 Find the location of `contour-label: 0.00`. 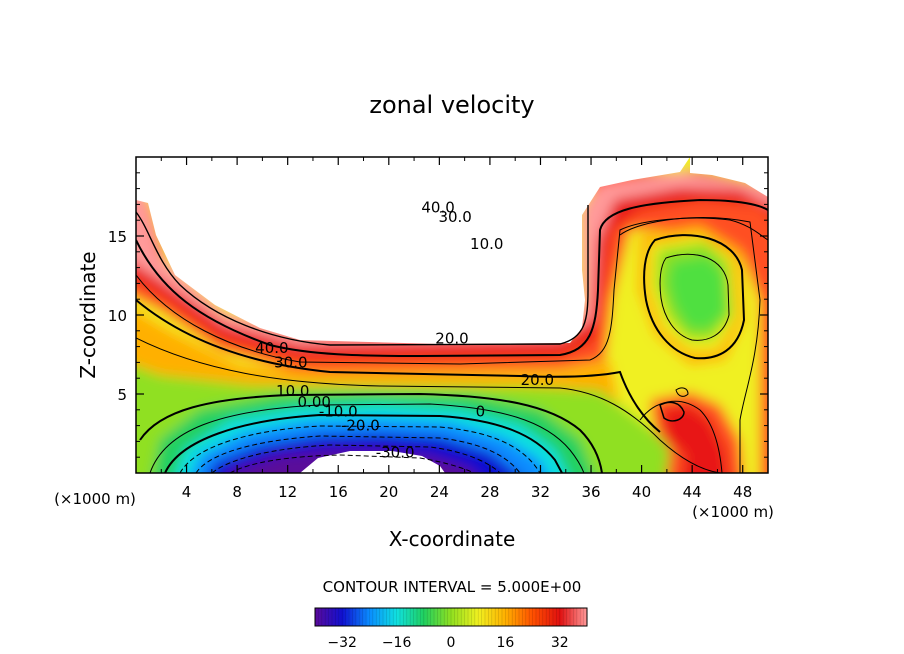

contour-label: 0.00 is located at coordinates (314, 402).